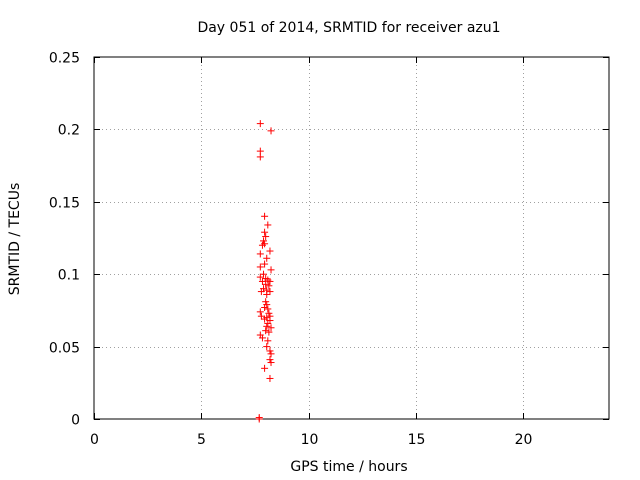 The width and height of the screenshot is (640, 480). Describe the element at coordinates (15, 239) in the screenshot. I see `y-axis-label: SRMTID / TECUs` at that location.